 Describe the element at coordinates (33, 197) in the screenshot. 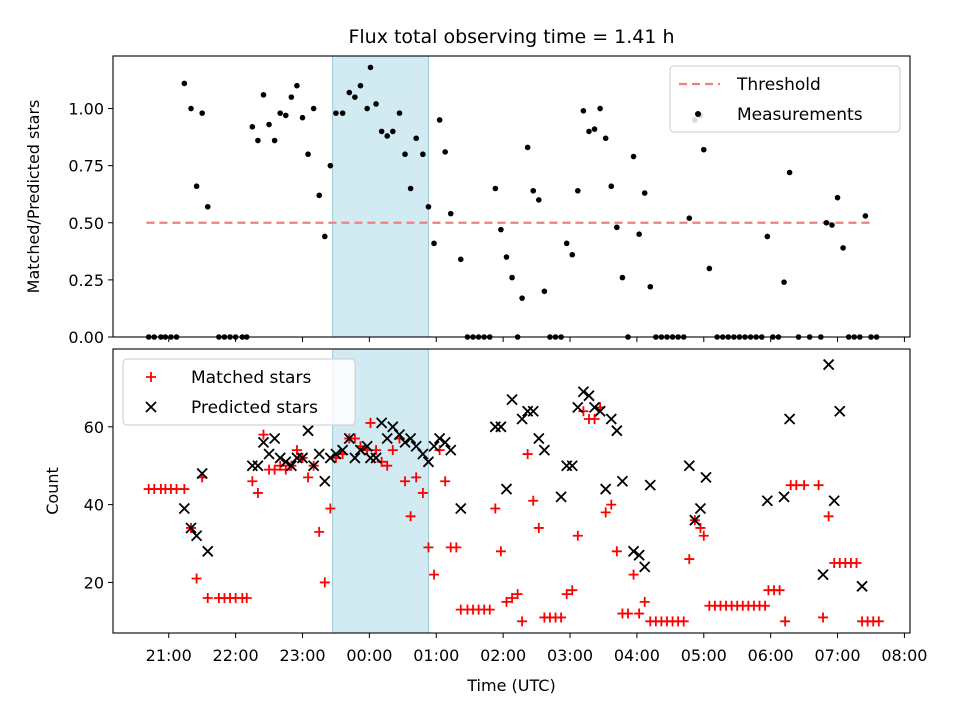

I see `y-axis-label: Matched/Predicted stars` at that location.